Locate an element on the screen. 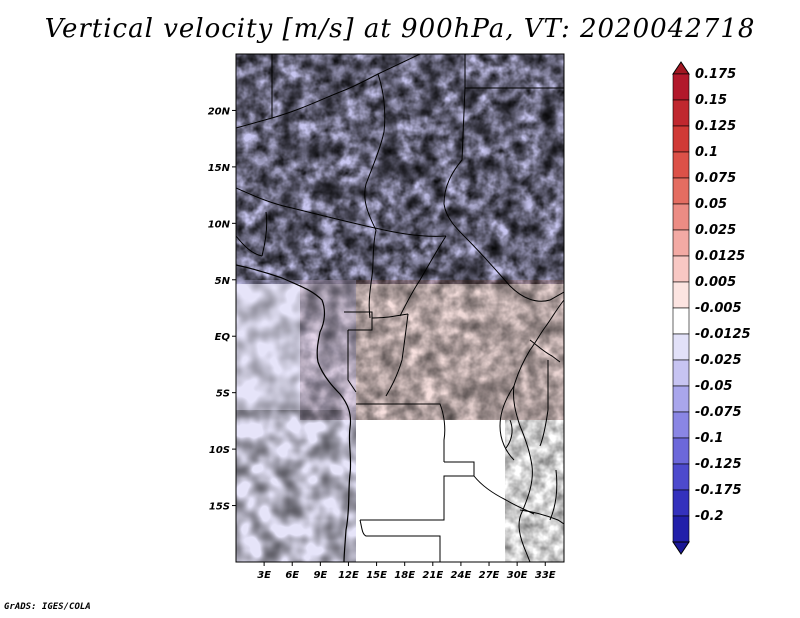  colorbar-label: -0.05 is located at coordinates (713, 386).